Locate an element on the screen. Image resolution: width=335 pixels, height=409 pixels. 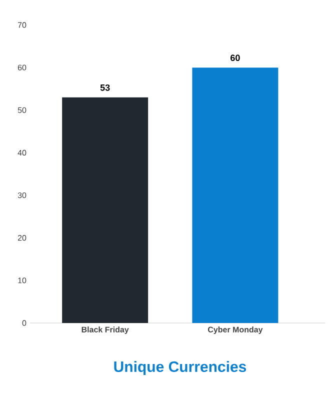
y-tick-label: 10 is located at coordinates (22, 281).